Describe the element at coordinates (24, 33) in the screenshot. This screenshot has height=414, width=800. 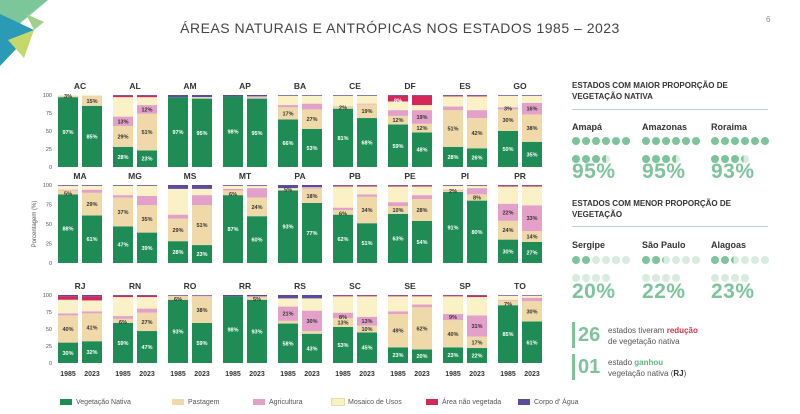
I see `corner-logo` at that location.